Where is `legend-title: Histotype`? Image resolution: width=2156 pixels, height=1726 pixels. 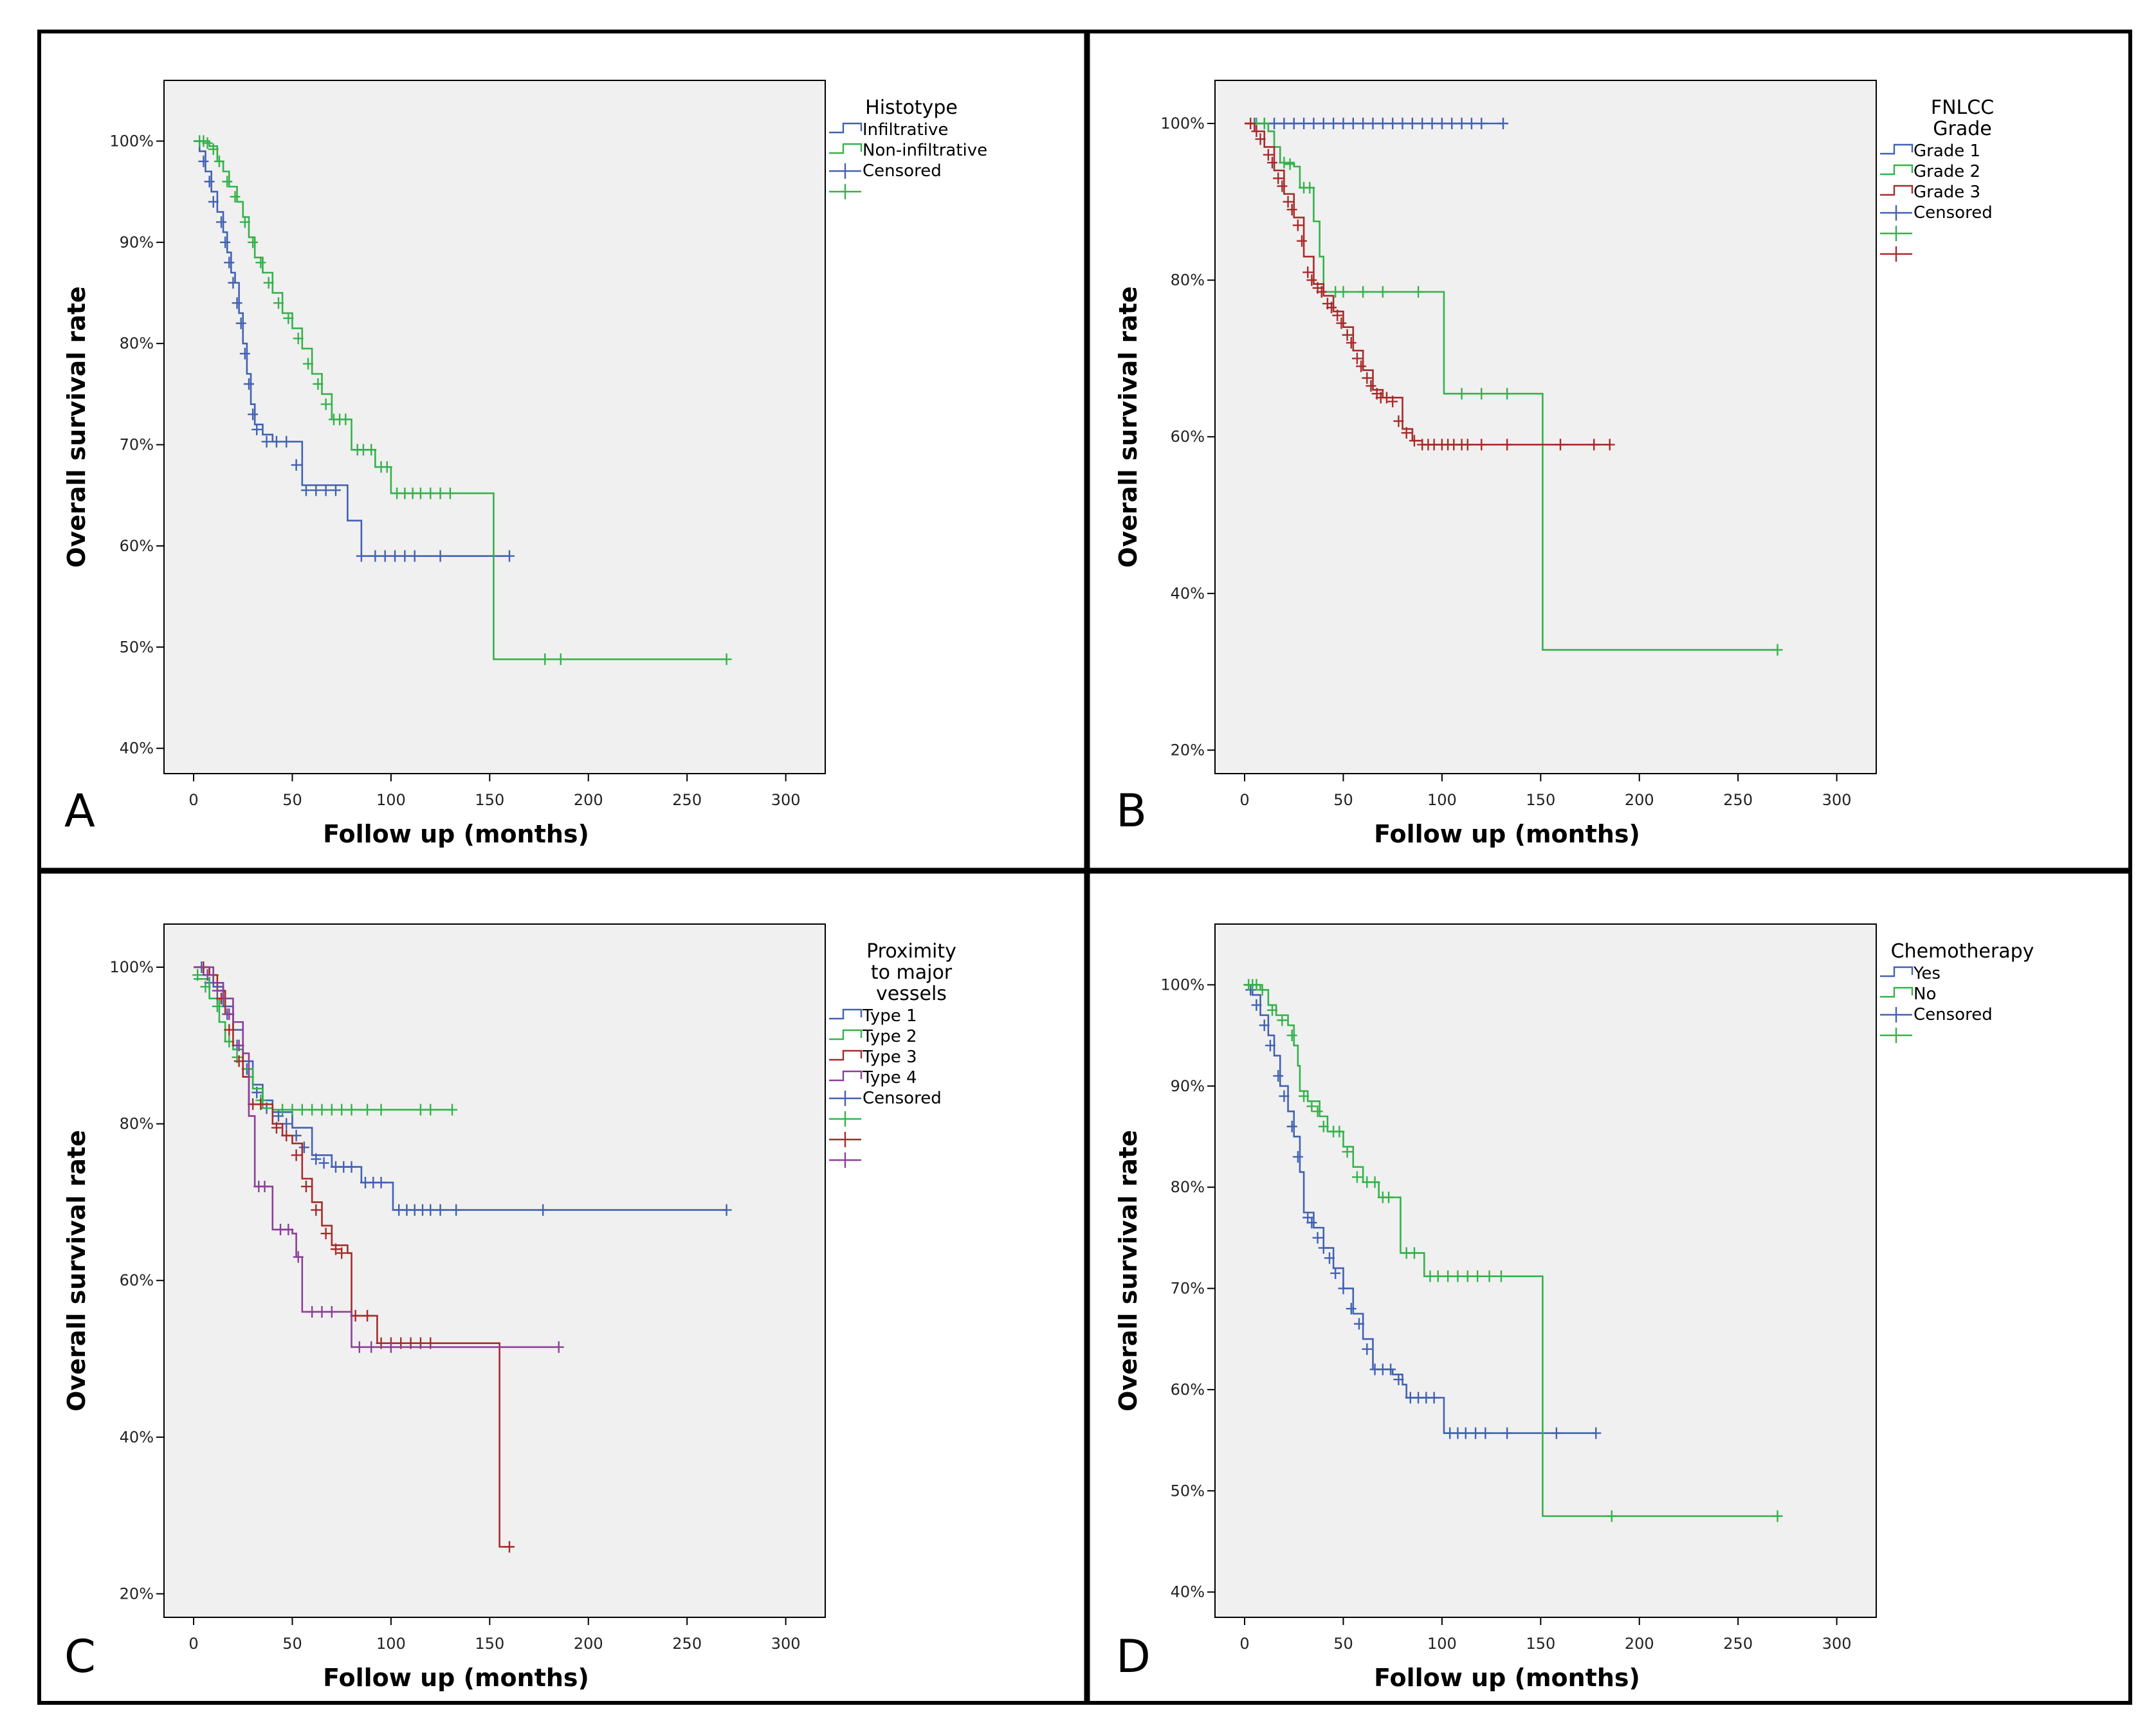
legend-title: Histotype is located at coordinates (911, 108).